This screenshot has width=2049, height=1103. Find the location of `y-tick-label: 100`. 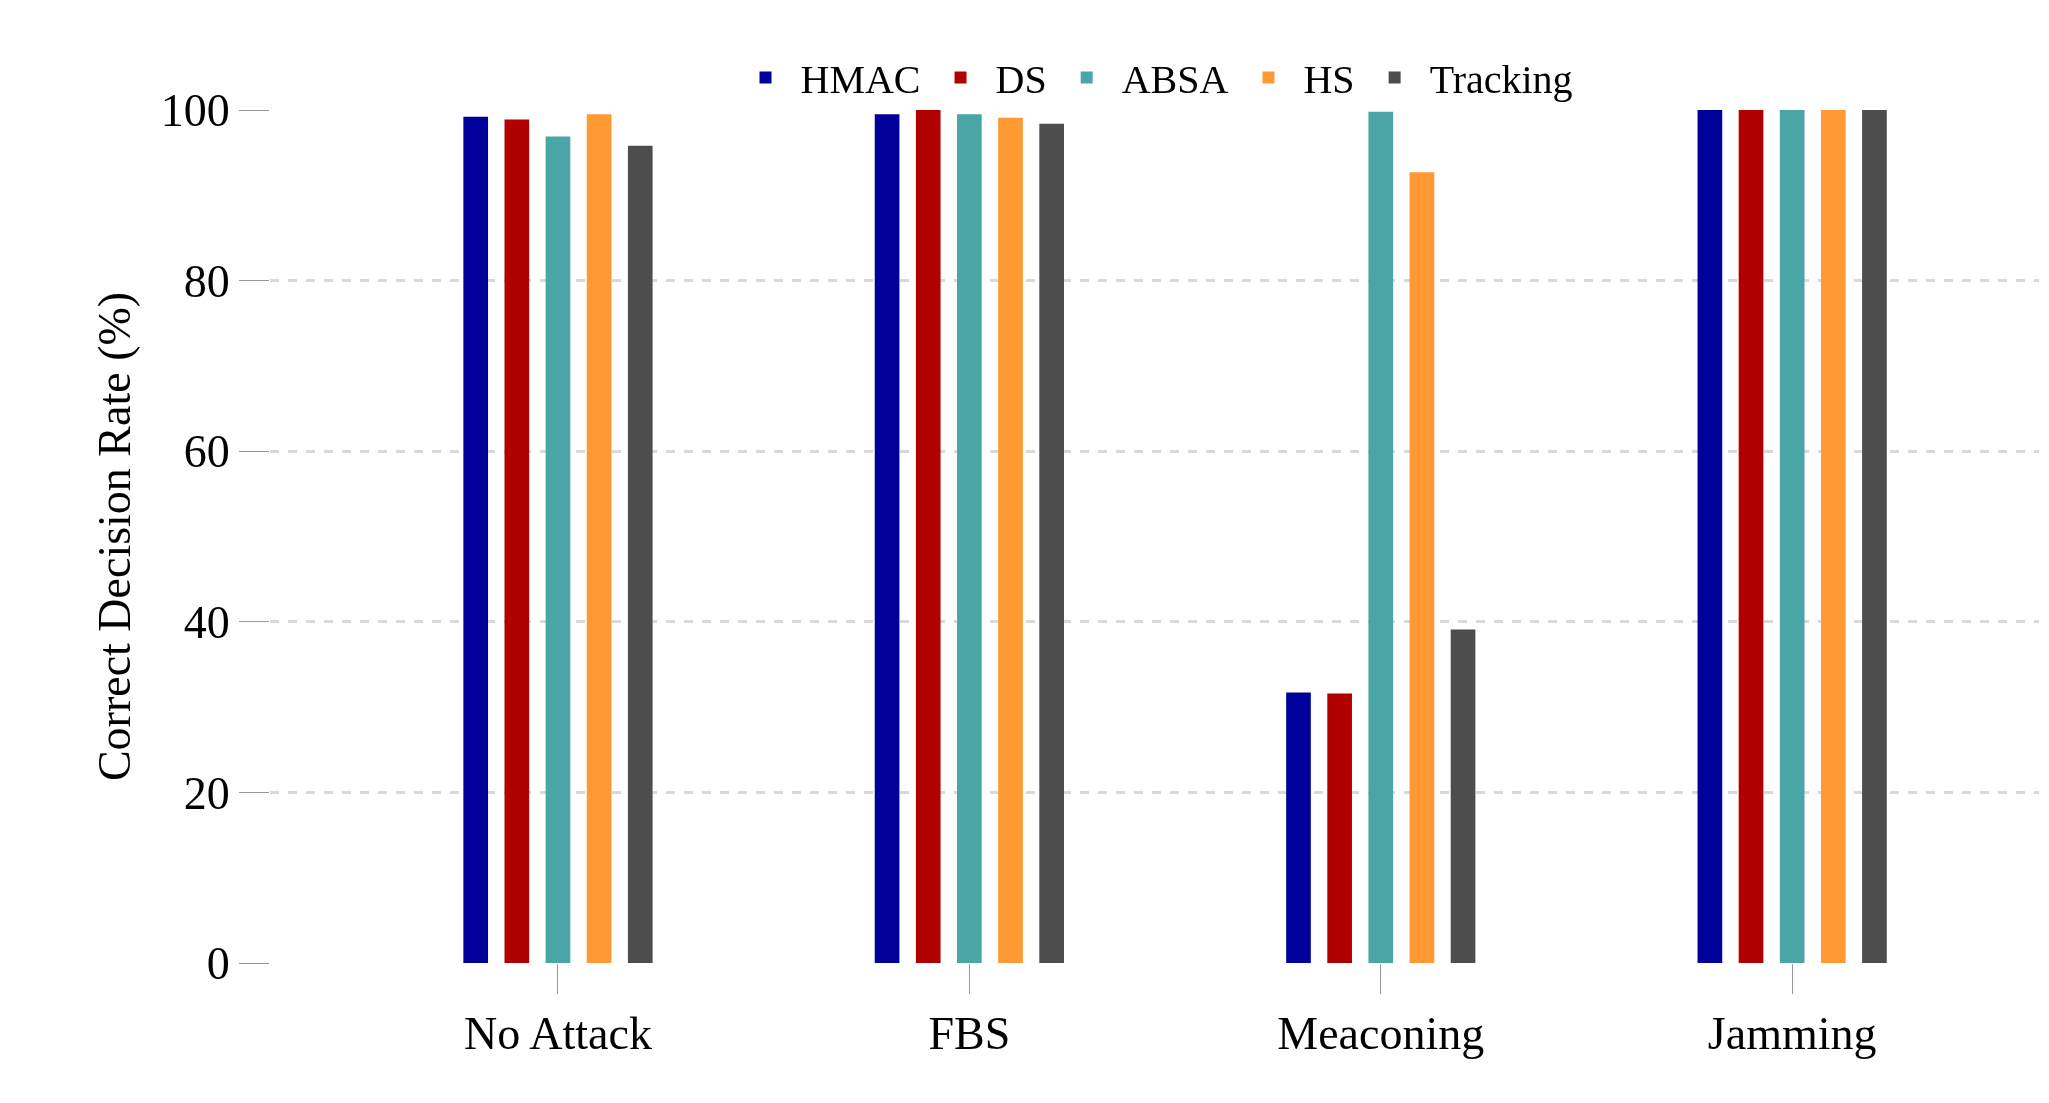

y-tick-label: 100 is located at coordinates (195, 111).